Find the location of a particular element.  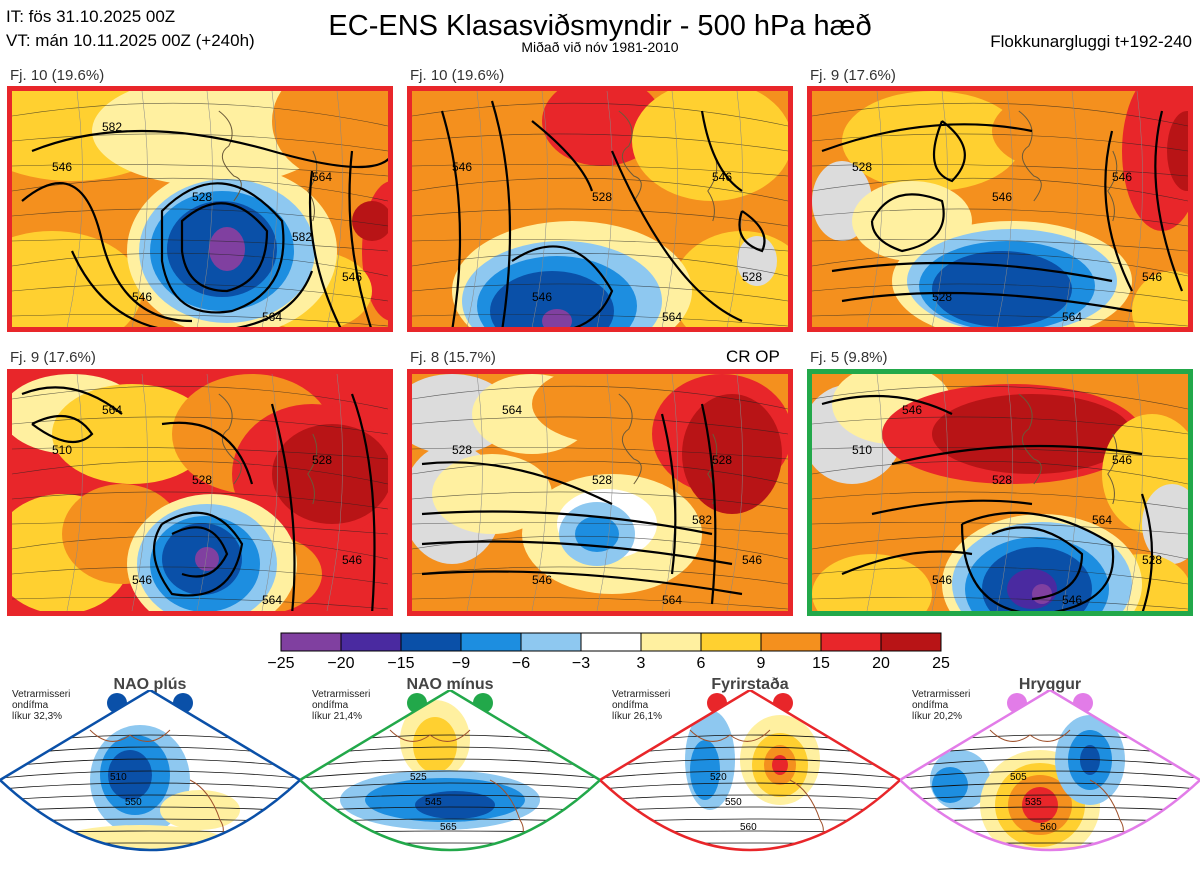

panel-plot: 510 528 546 546 528 546 546 564 is located at coordinates (1000, 492).